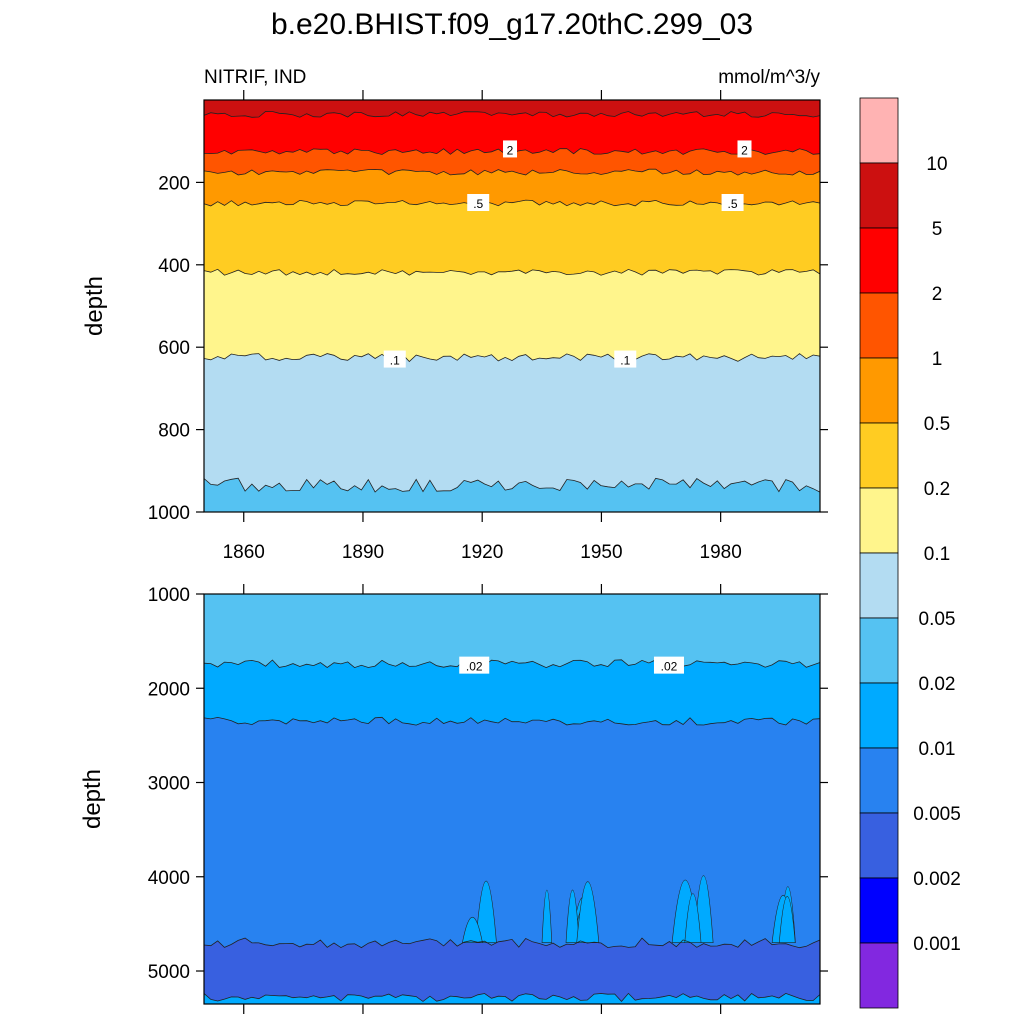  I want to click on x-tick-label: 1950, so click(601, 552).